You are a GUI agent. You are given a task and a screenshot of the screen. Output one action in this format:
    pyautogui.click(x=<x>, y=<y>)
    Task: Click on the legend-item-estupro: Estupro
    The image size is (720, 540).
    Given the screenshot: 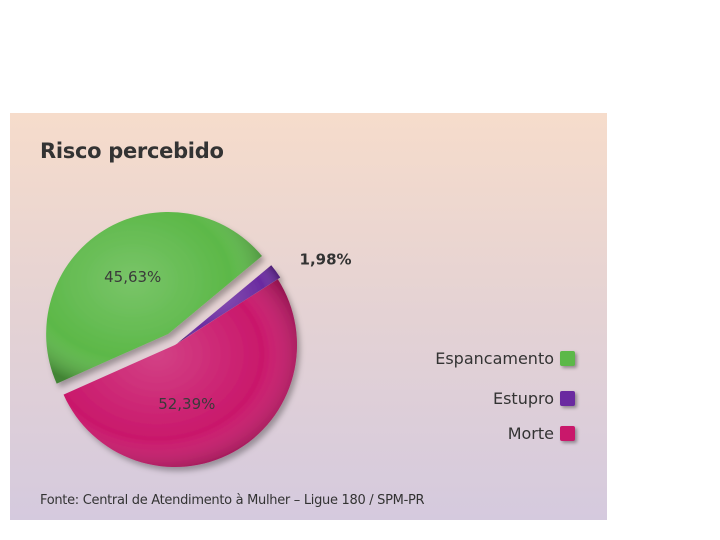 What is the action you would take?
    pyautogui.click(x=534, y=398)
    